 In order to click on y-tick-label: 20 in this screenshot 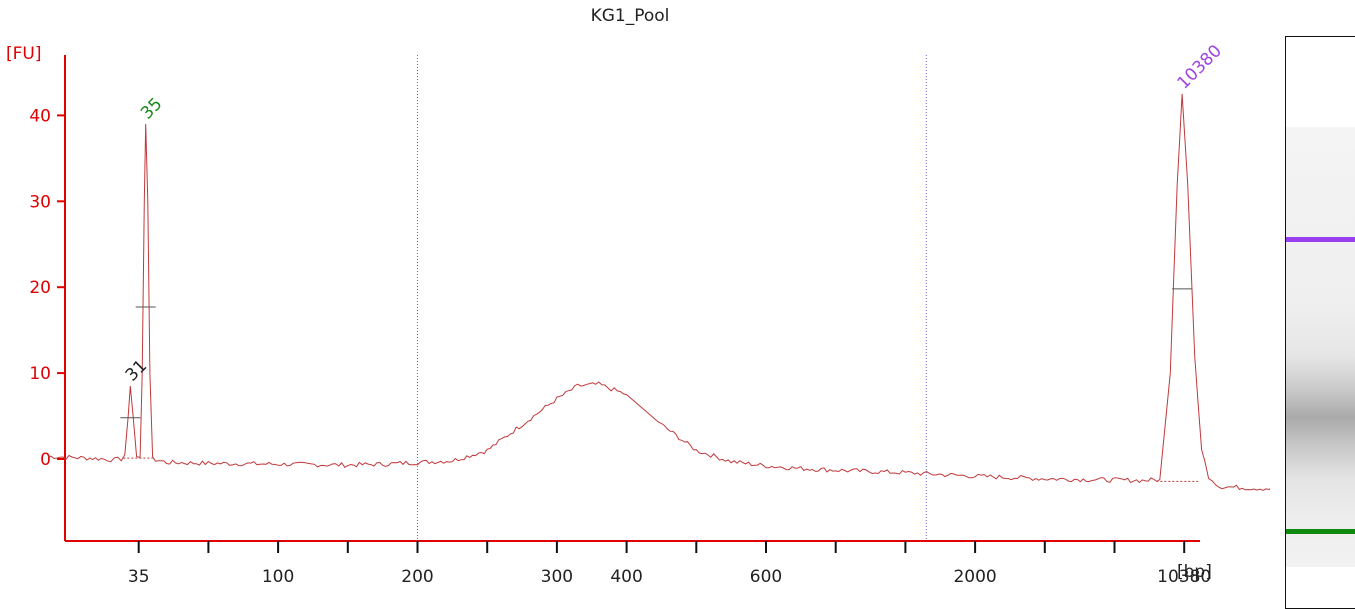, I will do `click(40, 288)`.